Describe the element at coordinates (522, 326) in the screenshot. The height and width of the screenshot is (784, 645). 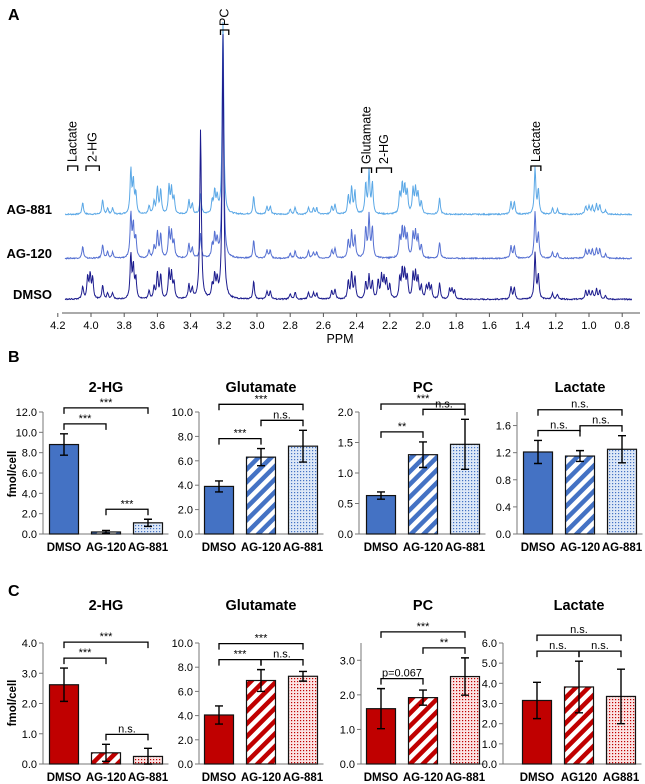
I see `x-tick-label: 1.4` at that location.